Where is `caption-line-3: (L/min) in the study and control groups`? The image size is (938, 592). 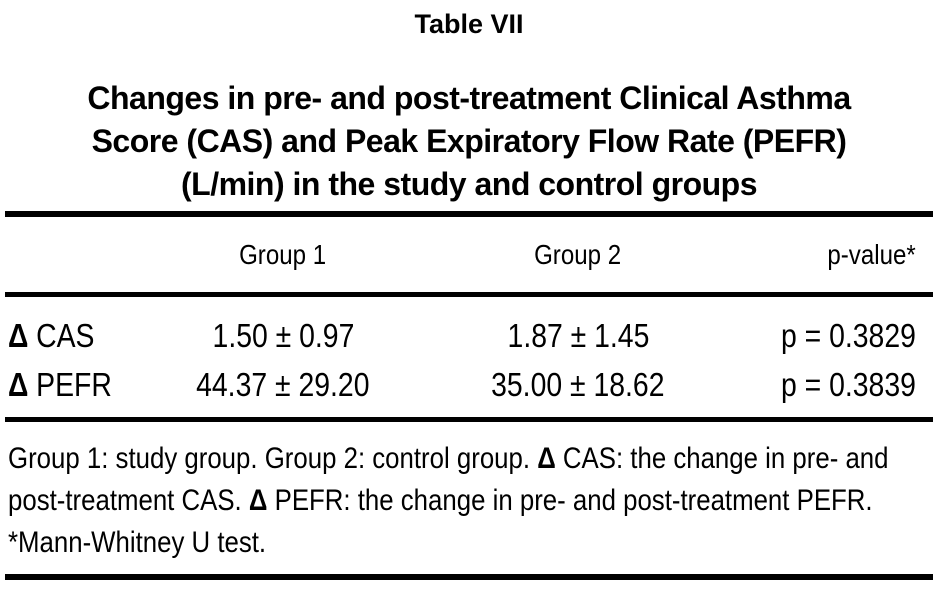
caption-line-3: (L/min) in the study and control groups is located at coordinates (469, 184).